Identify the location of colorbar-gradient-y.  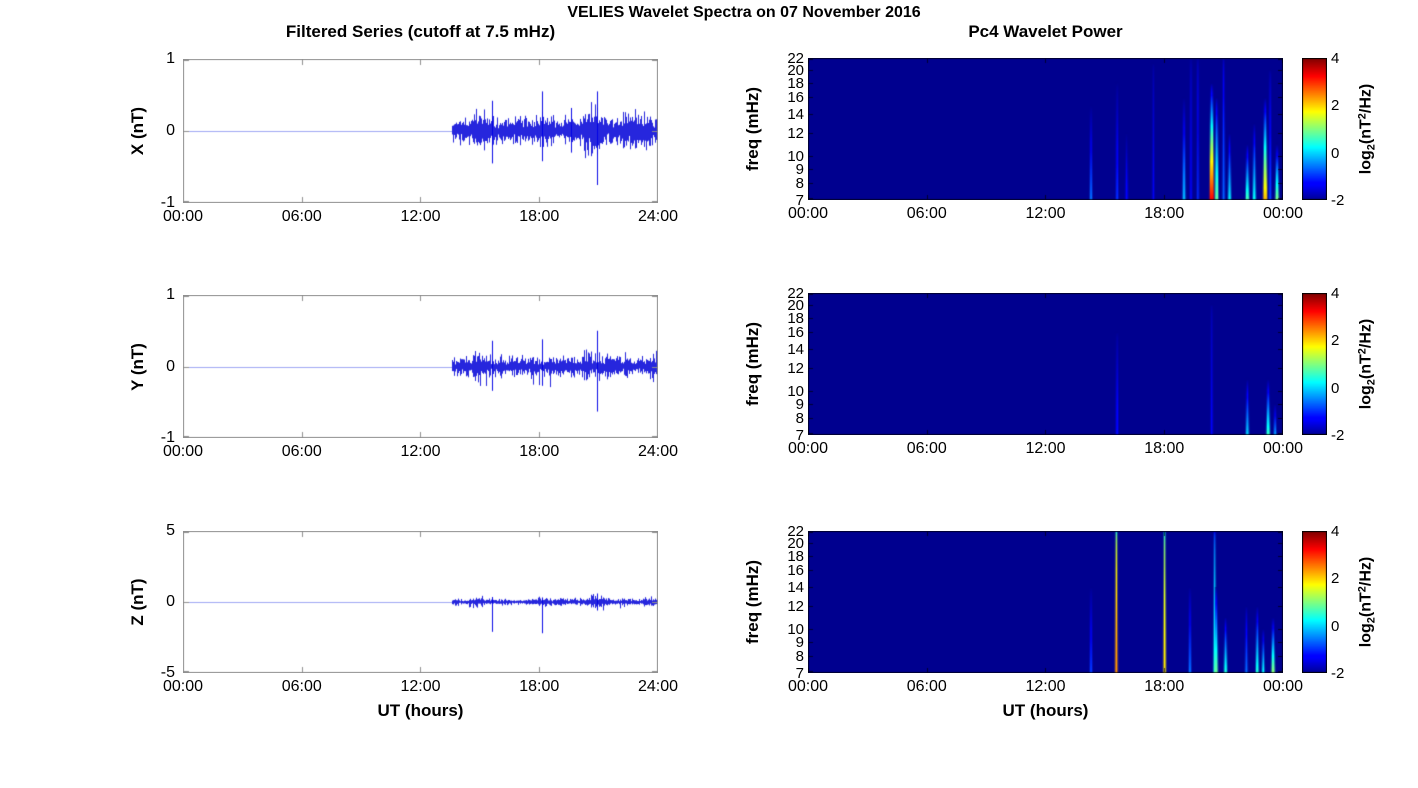
(1314, 364).